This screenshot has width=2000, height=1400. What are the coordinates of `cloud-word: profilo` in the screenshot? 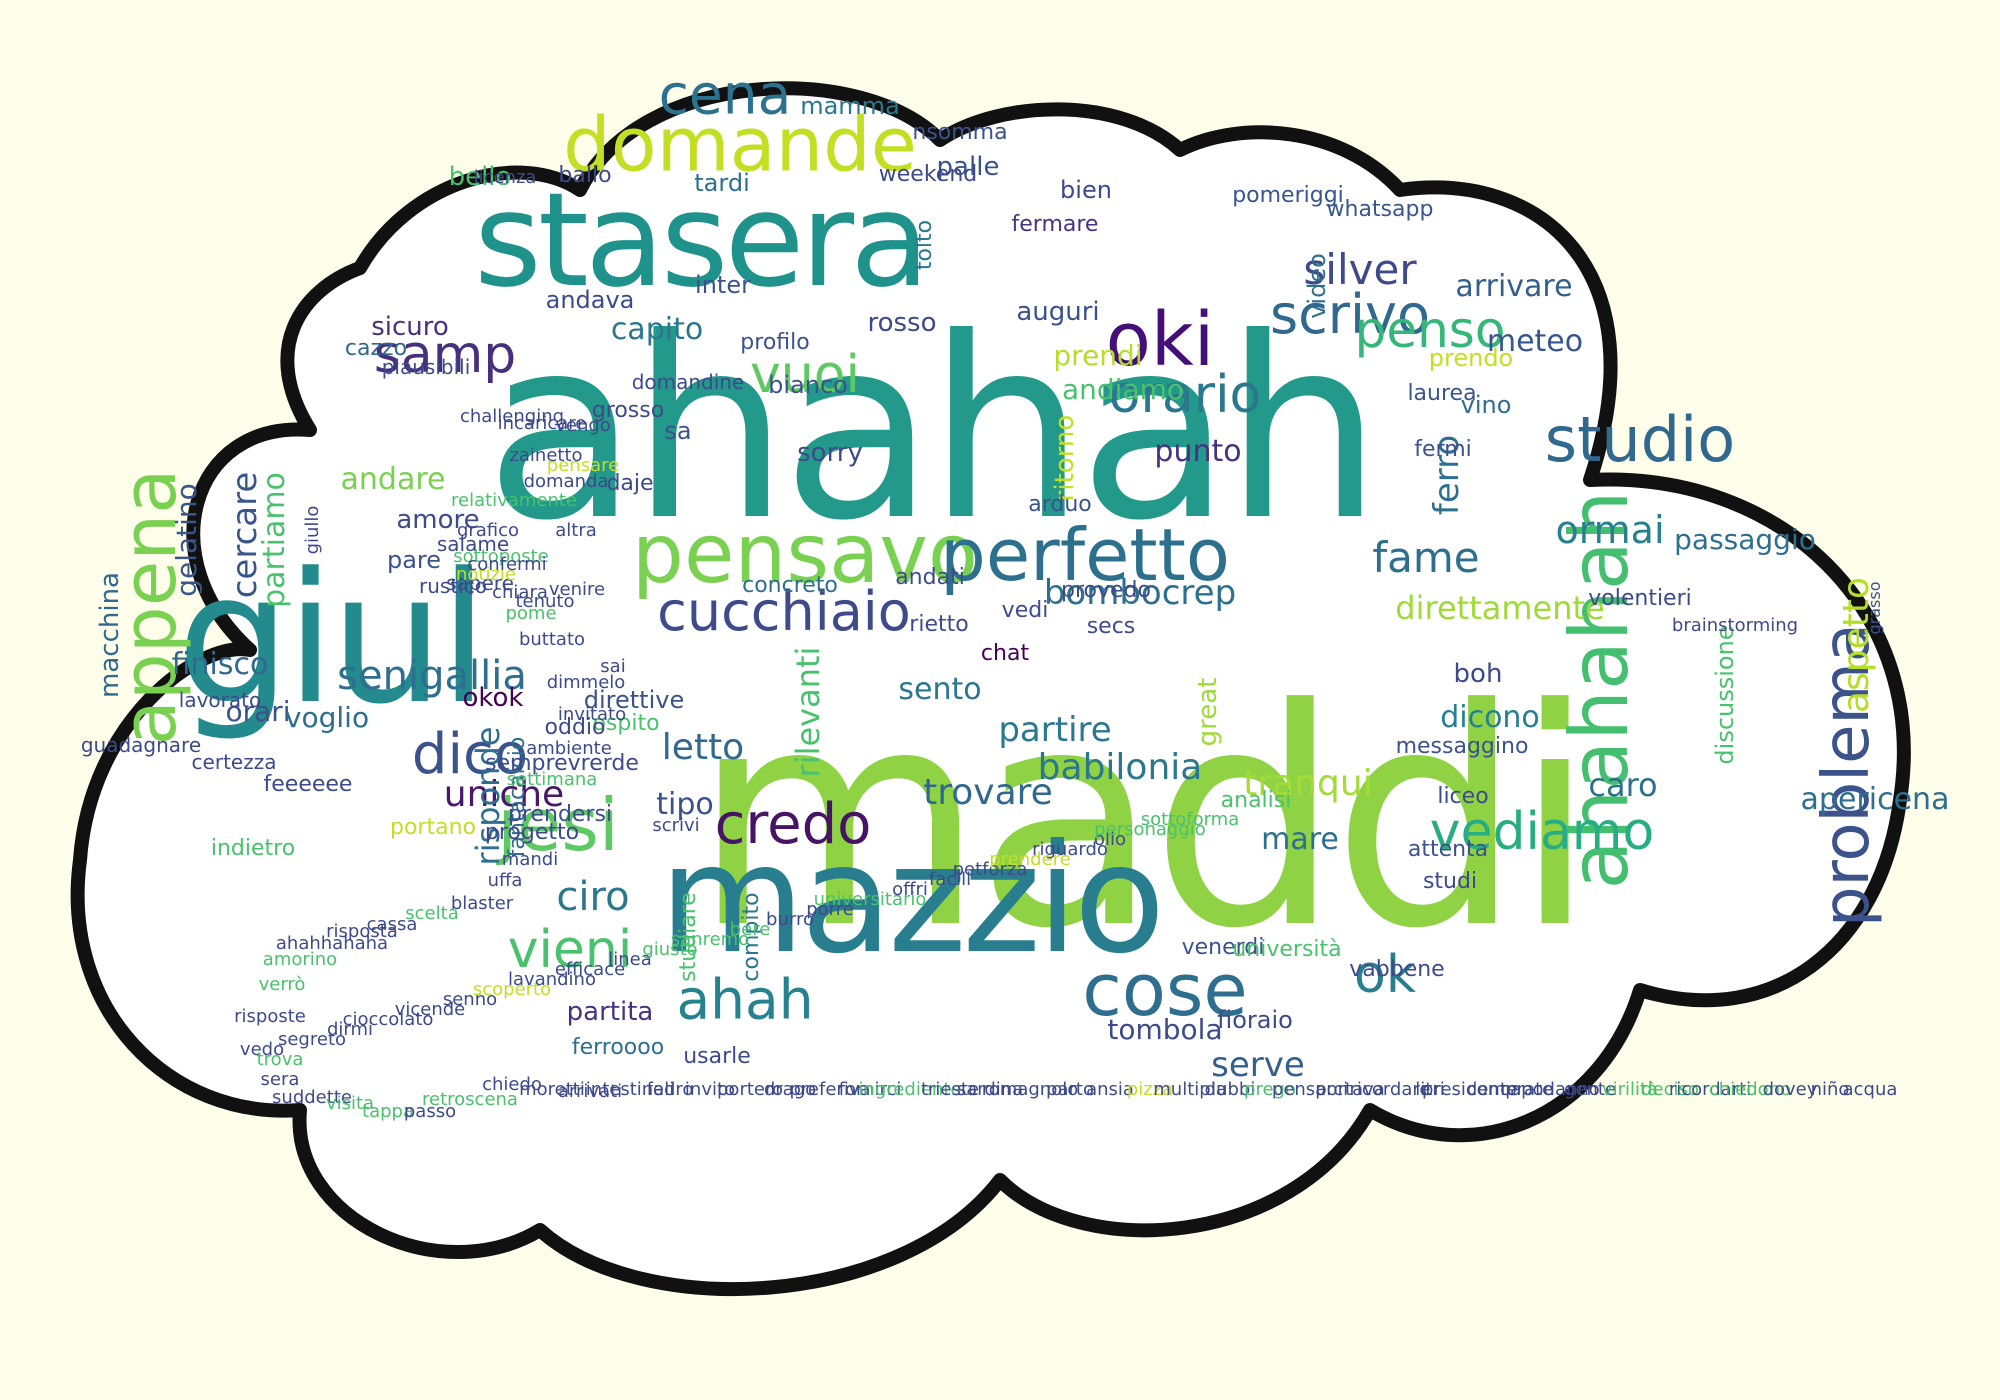 It's located at (775, 342).